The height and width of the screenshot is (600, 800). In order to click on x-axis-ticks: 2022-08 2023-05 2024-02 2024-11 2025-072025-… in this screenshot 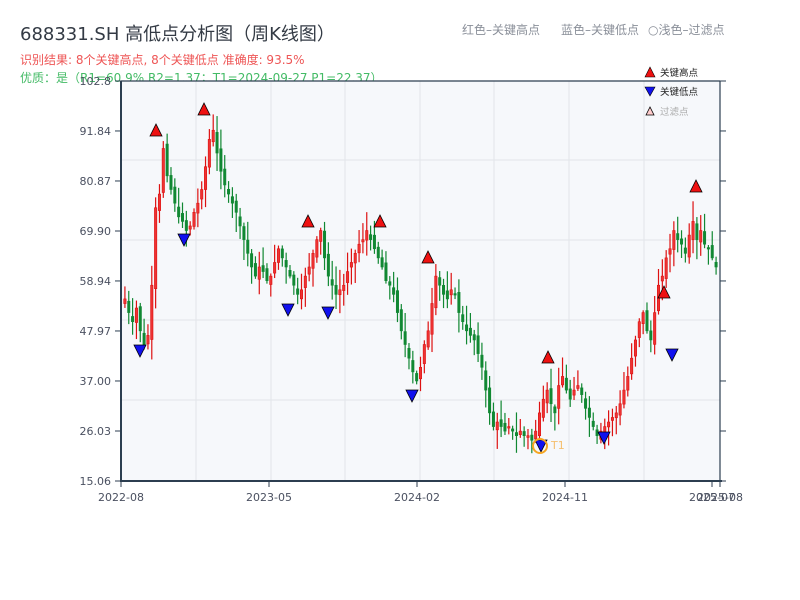, I will do `click(420, 492)`.